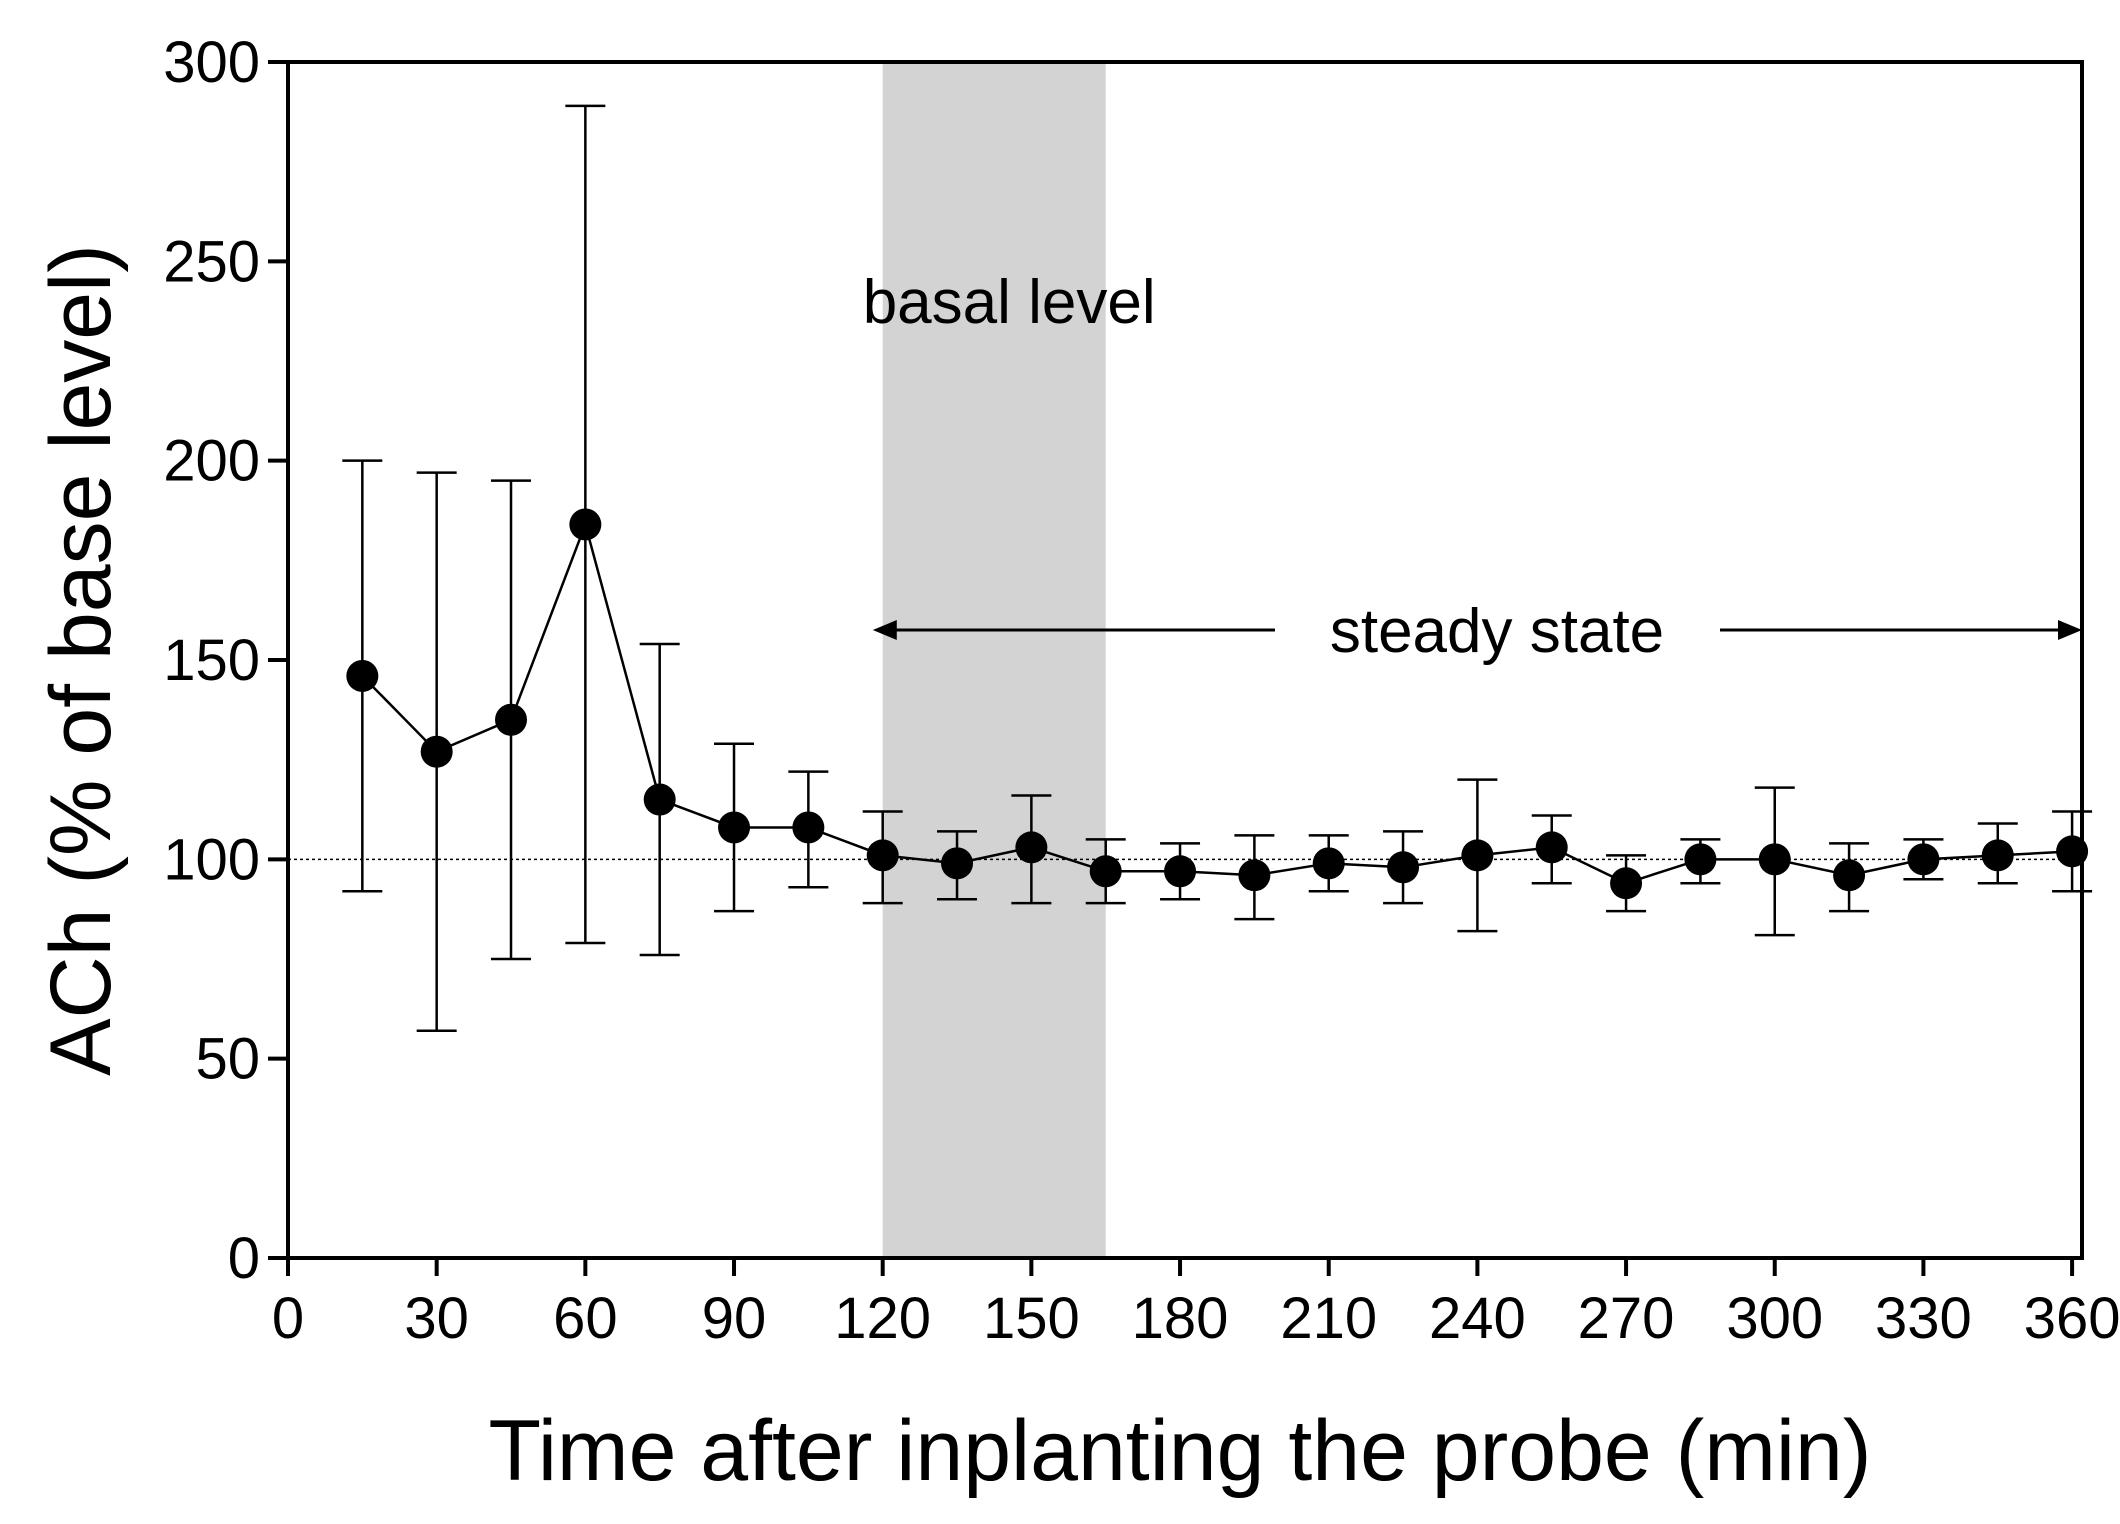 Image resolution: width=2120 pixels, height=1524 pixels. What do you see at coordinates (288, 1318) in the screenshot?
I see `x-tick-label: 0` at bounding box center [288, 1318].